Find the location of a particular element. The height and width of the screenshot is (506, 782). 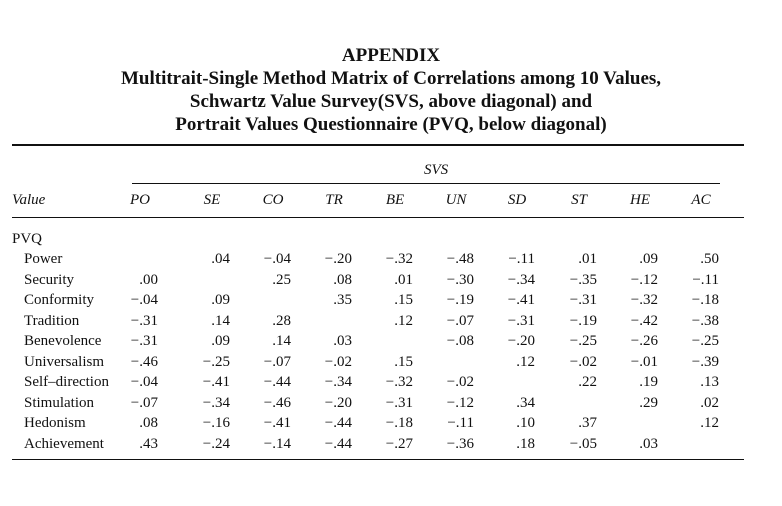

table-cell: −.24 is located at coordinates (216, 443).